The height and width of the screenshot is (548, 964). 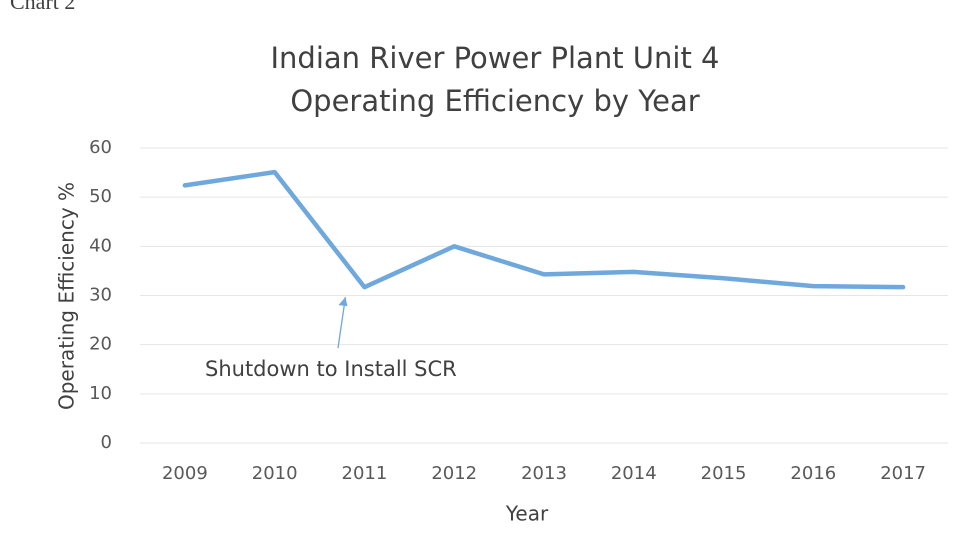 What do you see at coordinates (724, 473) in the screenshot?
I see `x-tick-label: 2015` at bounding box center [724, 473].